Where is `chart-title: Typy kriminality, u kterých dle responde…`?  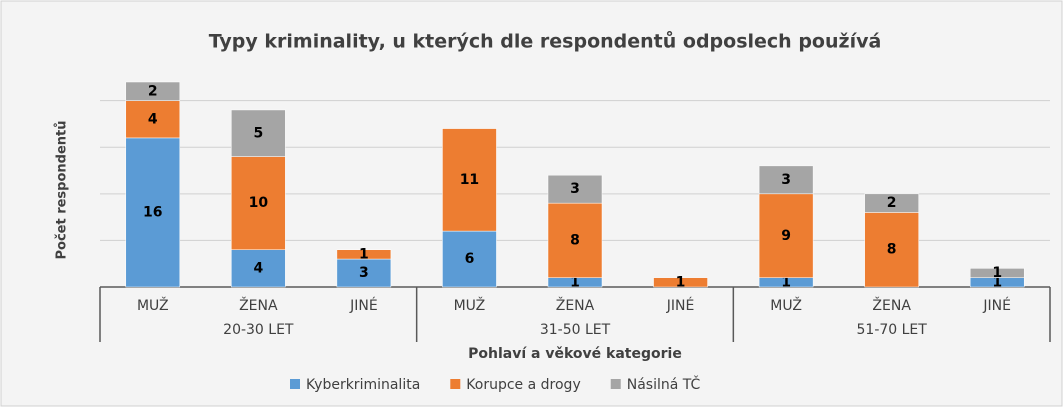
chart-title: Typy kriminality, u kterých dle responde… is located at coordinates (545, 41).